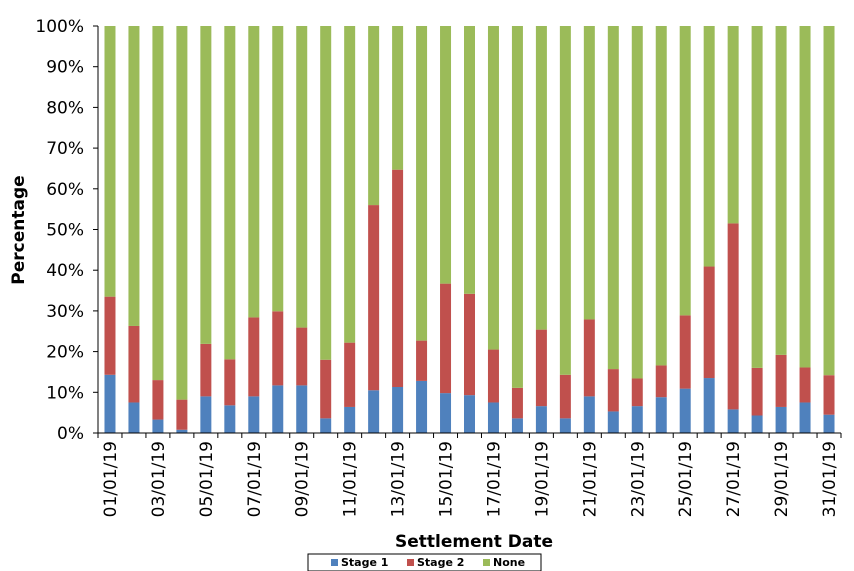 The width and height of the screenshot is (854, 571). I want to click on x-tick-label: 31/01/19, so click(830, 479).